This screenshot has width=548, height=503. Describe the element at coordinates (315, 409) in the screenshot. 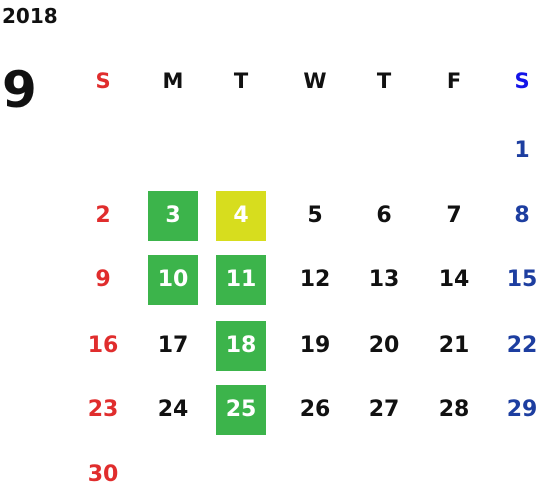

I see `day-cell-26: 26` at that location.